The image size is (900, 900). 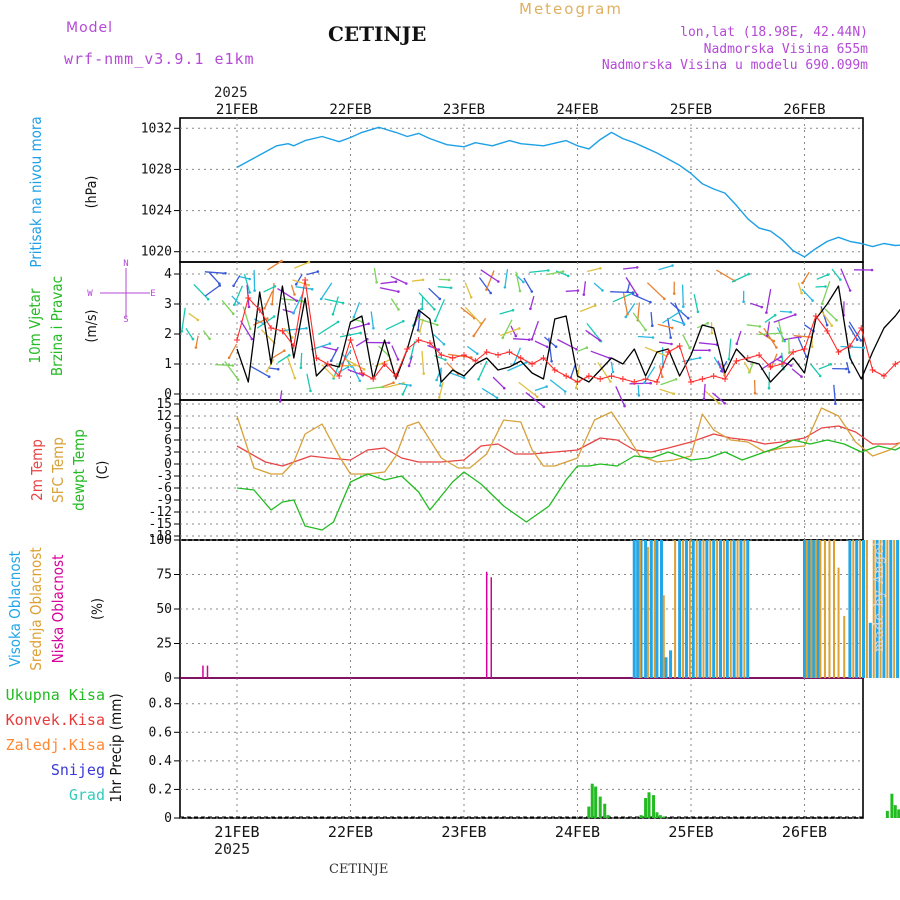 What do you see at coordinates (55, 745) in the screenshot?
I see `precip-legend-item: Zaledj.Kisa` at bounding box center [55, 745].